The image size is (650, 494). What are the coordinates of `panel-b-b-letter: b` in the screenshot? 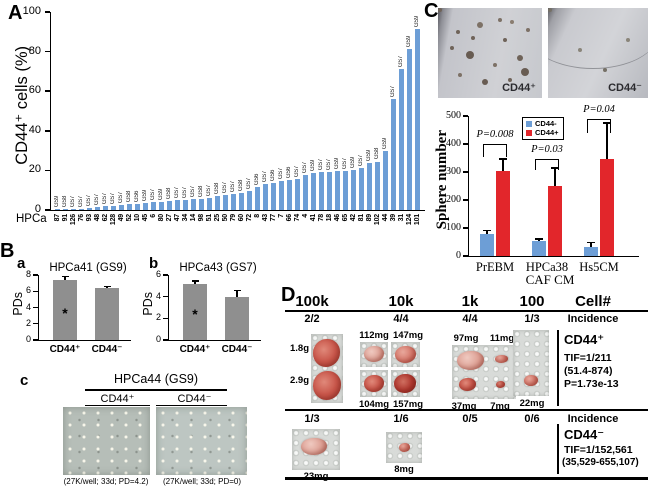 It's located at (154, 263).